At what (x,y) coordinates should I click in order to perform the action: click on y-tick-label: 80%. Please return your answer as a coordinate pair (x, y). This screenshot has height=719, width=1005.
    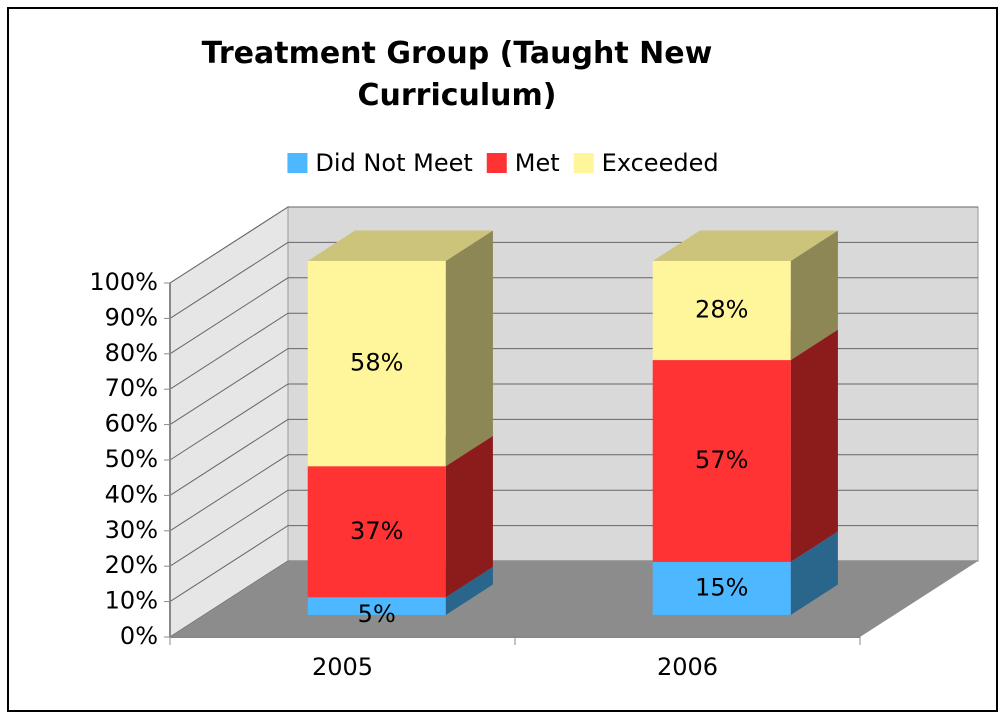
    Looking at the image, I should click on (131, 353).